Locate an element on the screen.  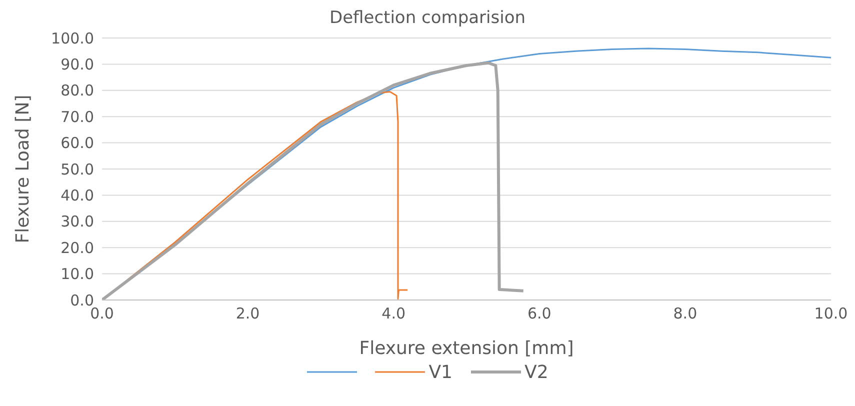
y-tick-label: 60.0 is located at coordinates (77, 143).